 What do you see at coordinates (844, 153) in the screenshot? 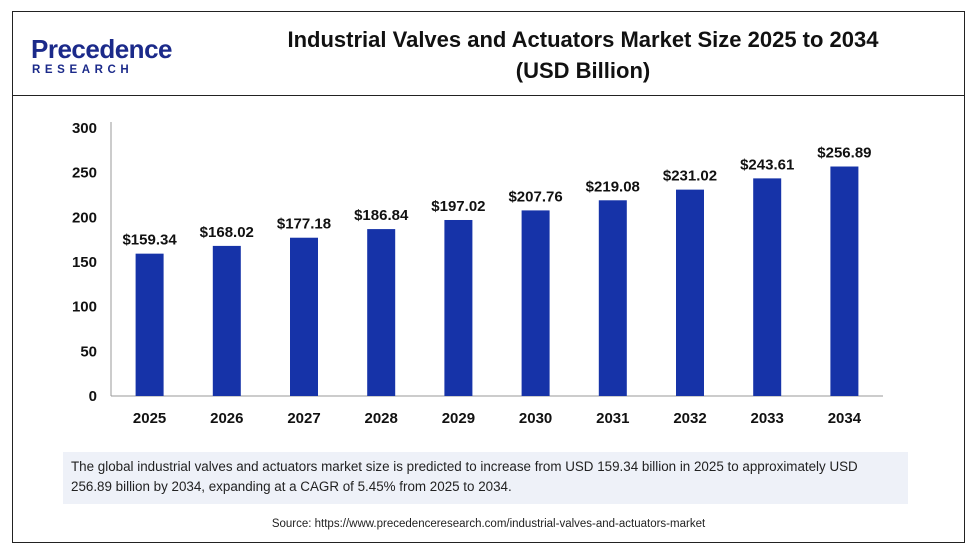
I see `data-label-2034: $256.89` at bounding box center [844, 153].